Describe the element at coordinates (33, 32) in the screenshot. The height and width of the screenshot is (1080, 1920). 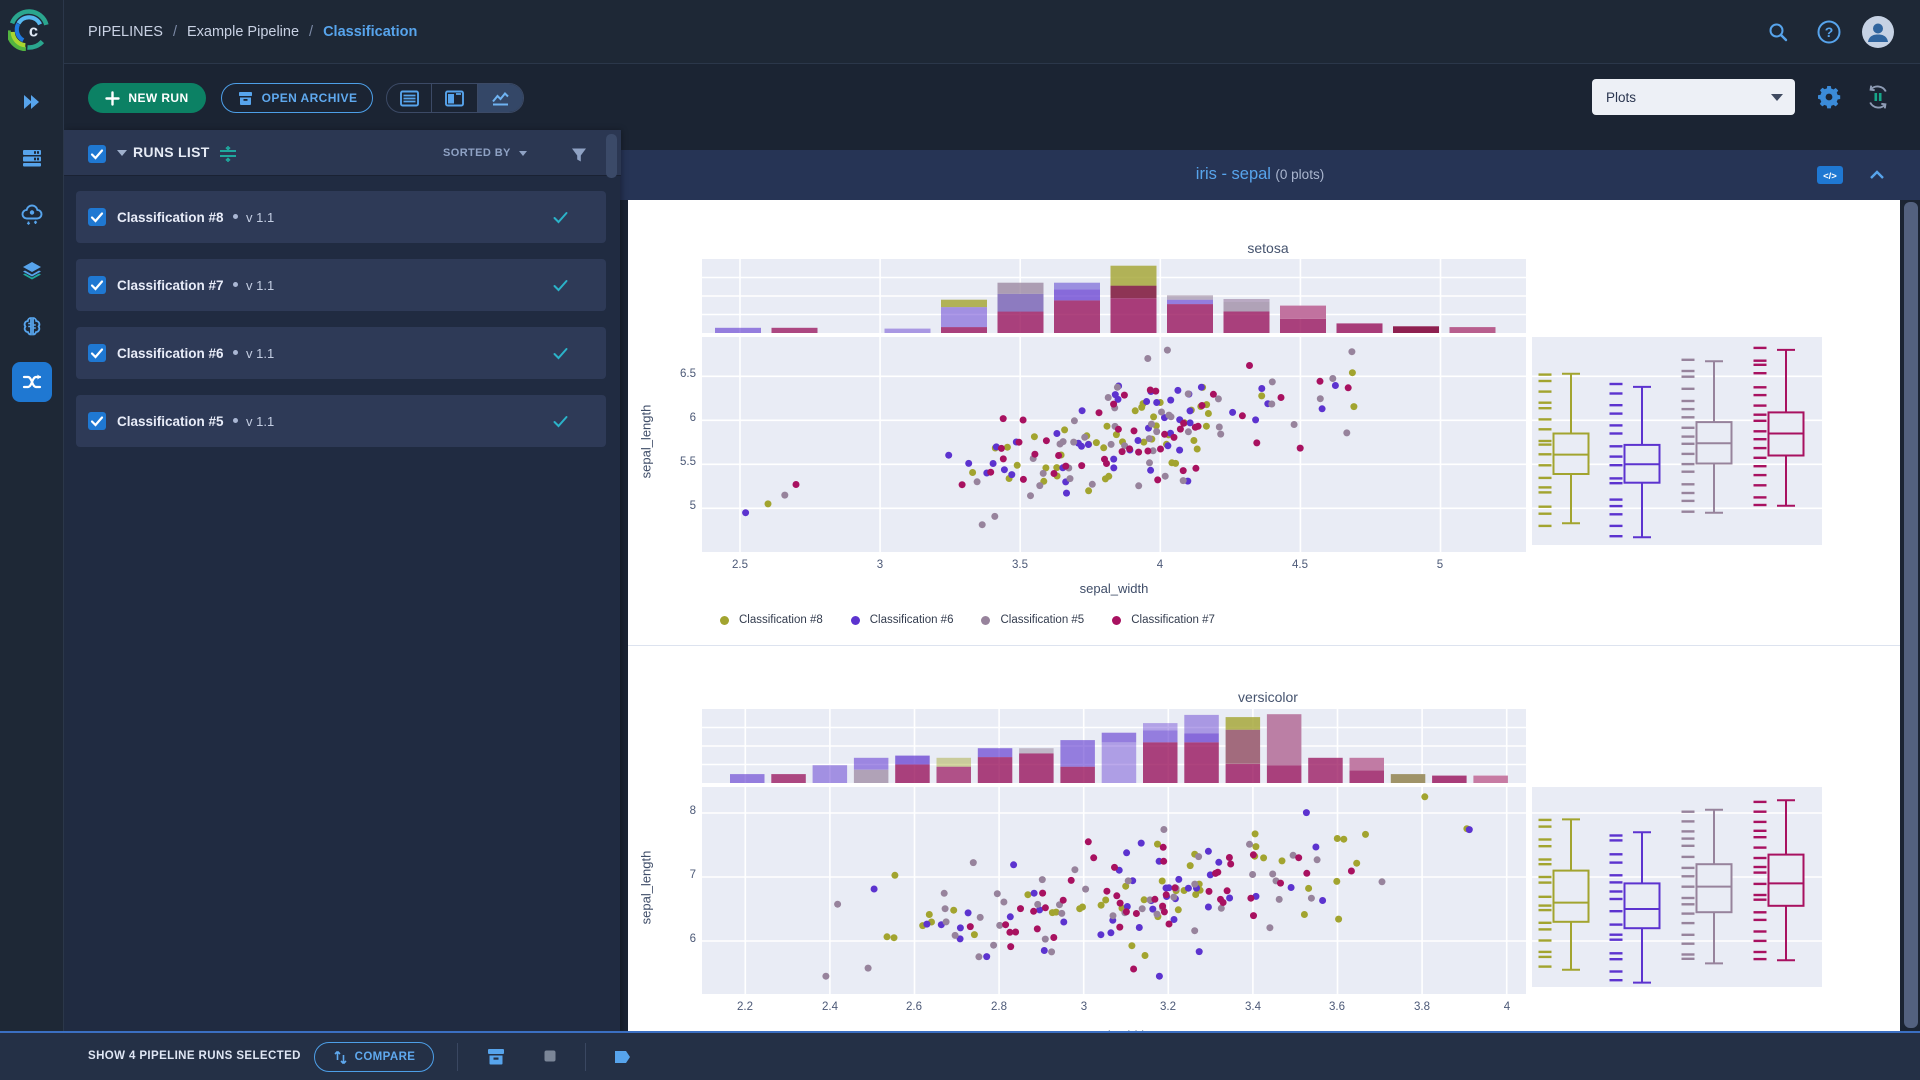
I see `svg-text: c` at that location.